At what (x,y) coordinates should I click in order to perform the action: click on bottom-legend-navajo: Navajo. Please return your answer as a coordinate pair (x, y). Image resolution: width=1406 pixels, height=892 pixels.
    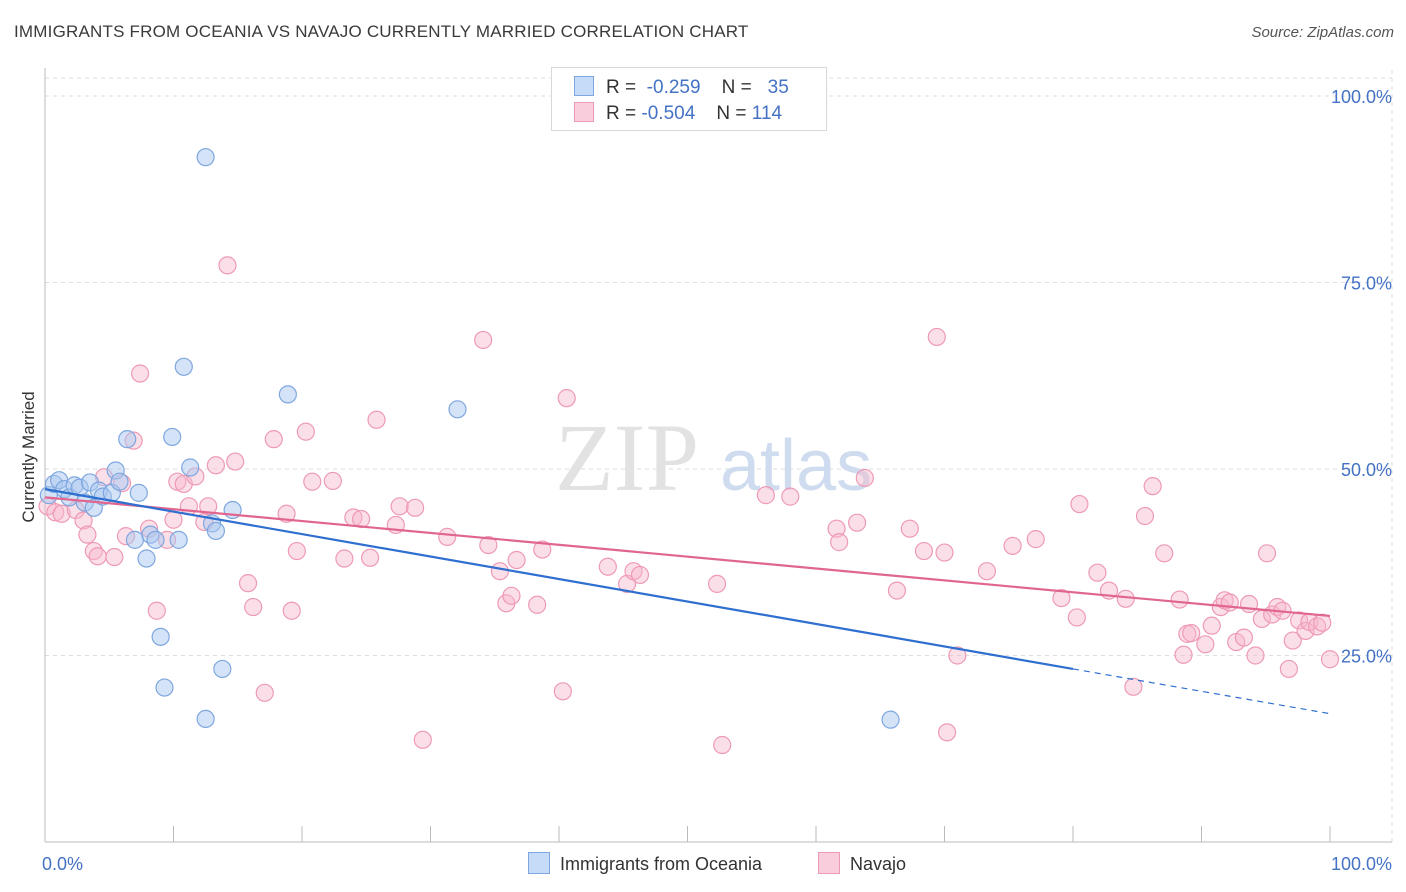
    Looking at the image, I should click on (862, 863).